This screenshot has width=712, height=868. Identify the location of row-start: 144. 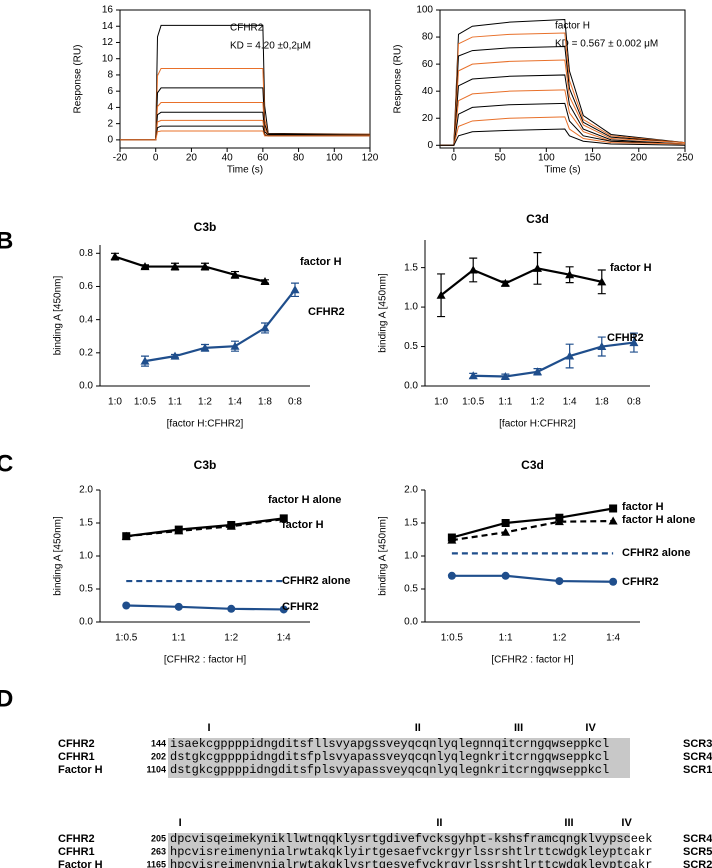
(158, 743).